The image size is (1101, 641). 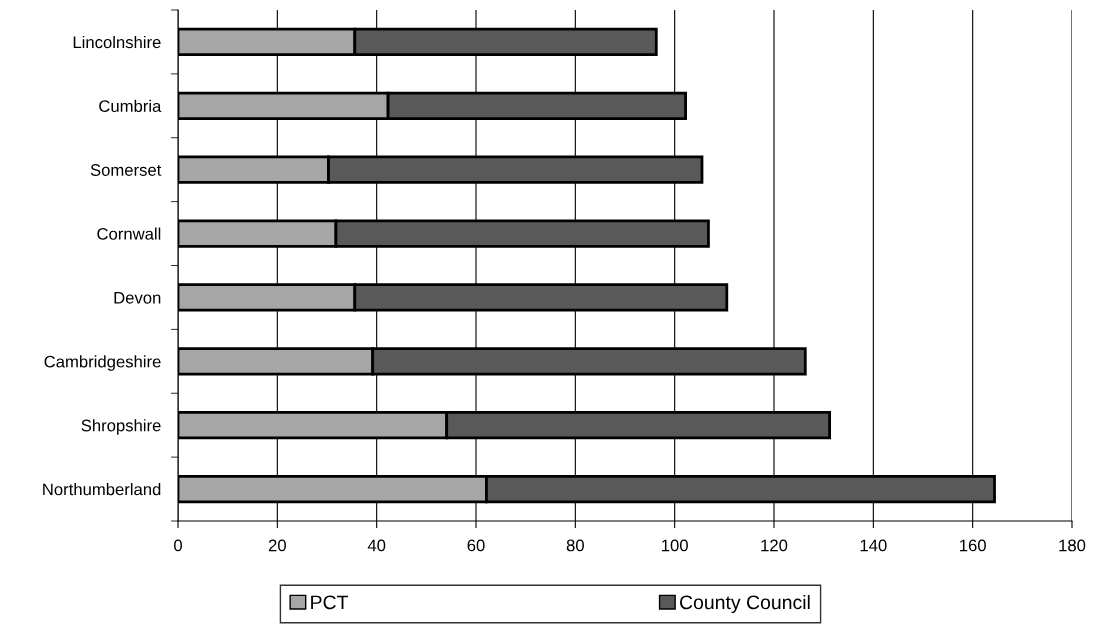 What do you see at coordinates (121, 427) in the screenshot?
I see `y-tick-label: Shropshire` at bounding box center [121, 427].